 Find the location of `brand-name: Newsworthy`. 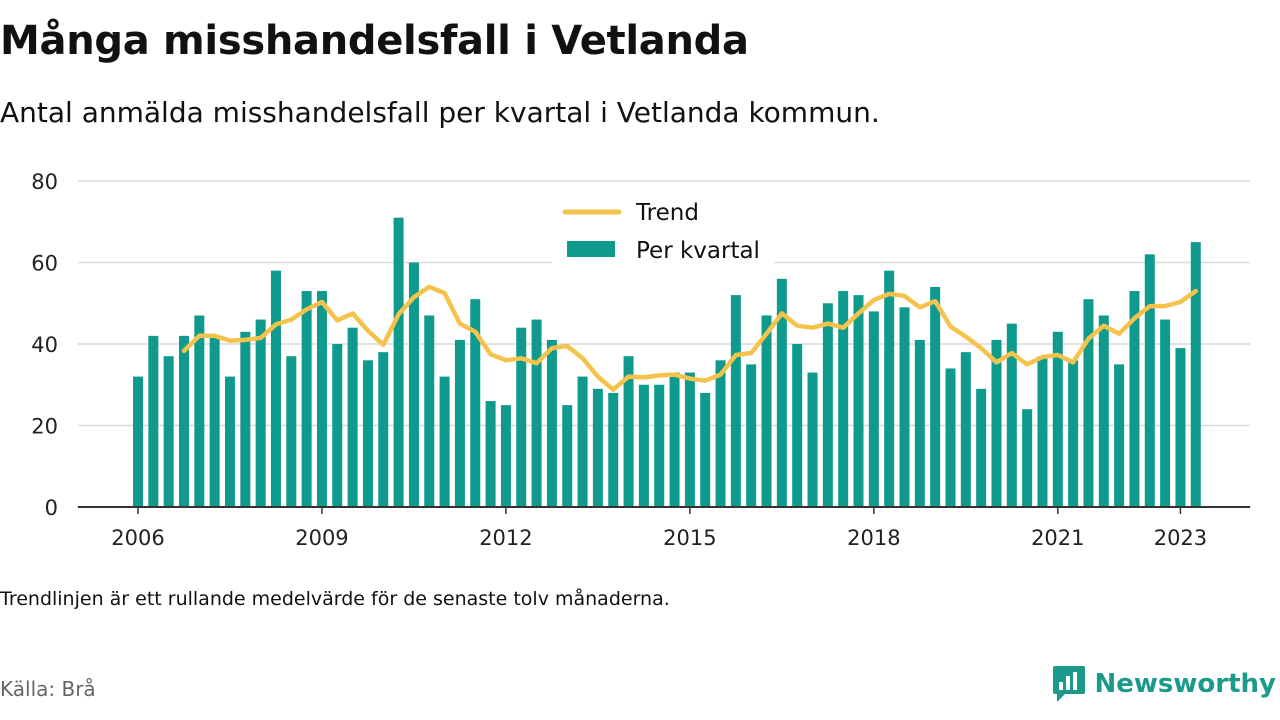

brand-name: Newsworthy is located at coordinates (1185, 684).